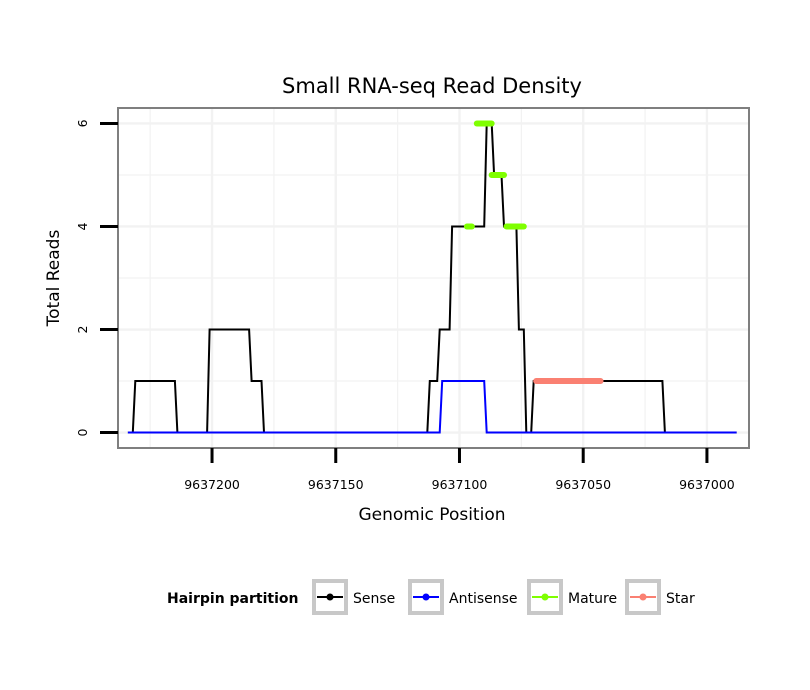  Describe the element at coordinates (707, 484) in the screenshot. I see `x-tick-label: 9637000` at that location.